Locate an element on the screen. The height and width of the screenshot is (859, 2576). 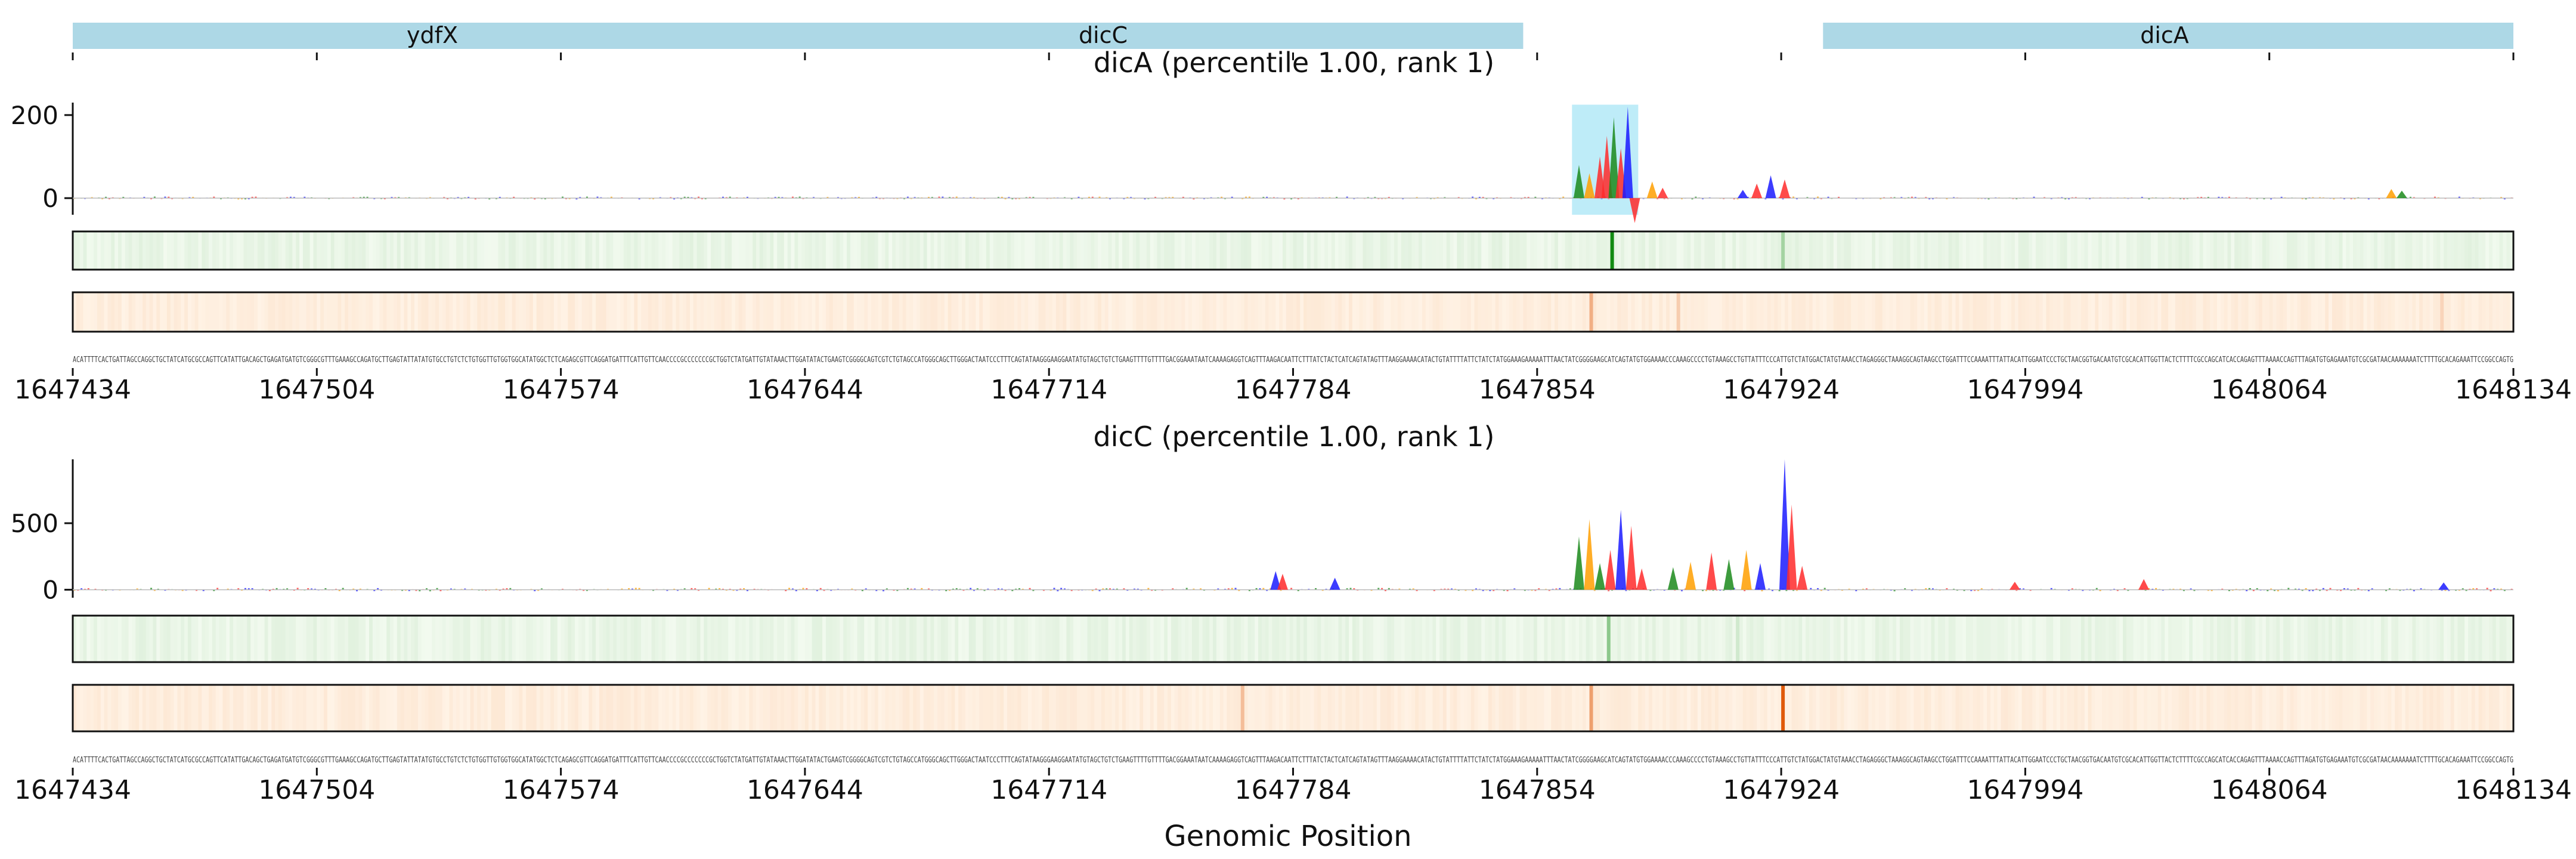
y-tick-label: 0 is located at coordinates (50, 198).